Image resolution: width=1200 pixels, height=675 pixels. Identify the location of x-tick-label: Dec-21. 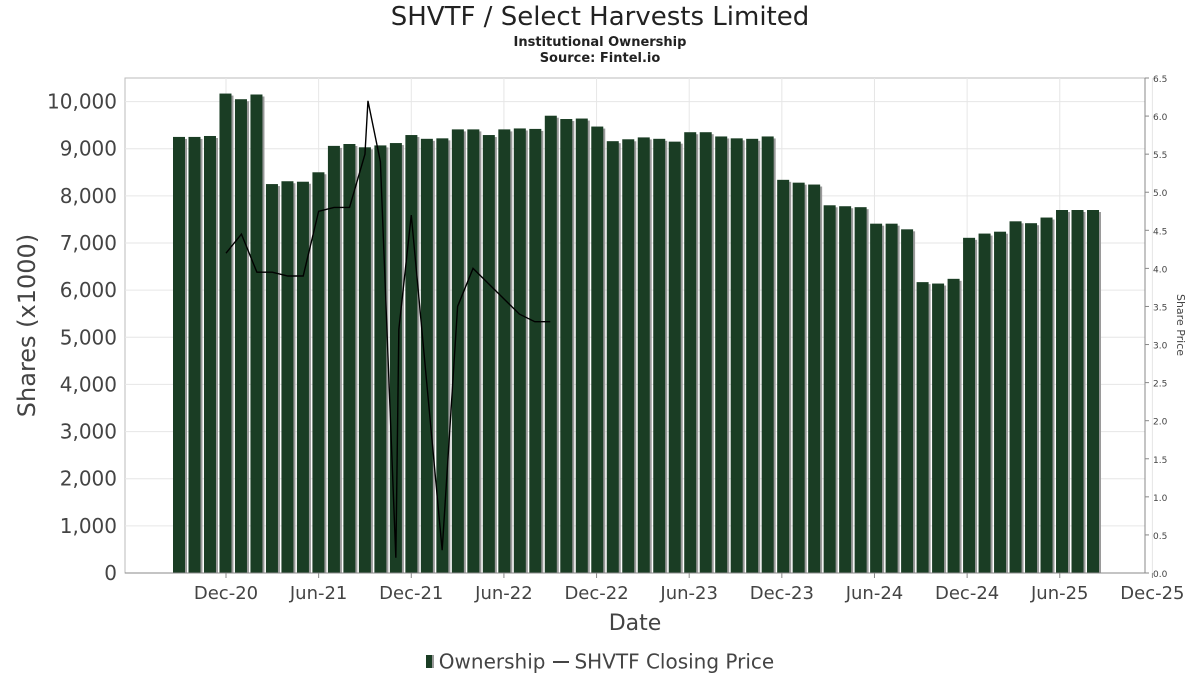
(411, 593).